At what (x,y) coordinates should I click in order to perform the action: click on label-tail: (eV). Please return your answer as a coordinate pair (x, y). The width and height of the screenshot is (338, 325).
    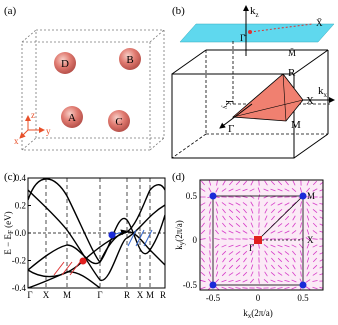
    Looking at the image, I should click on (8, 220).